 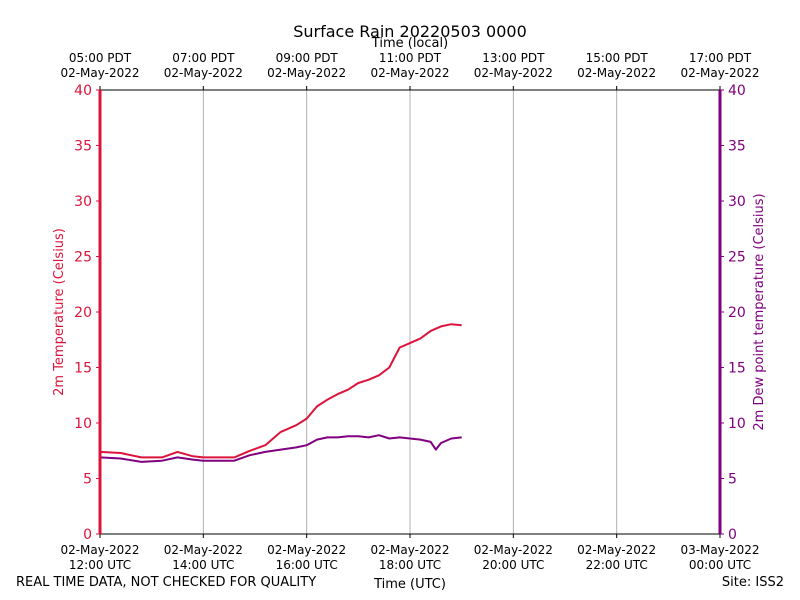 What do you see at coordinates (166, 582) in the screenshot?
I see `quality-disclaimer: REAL TIME DATA, NOT CHECKED FOR QUALITY` at bounding box center [166, 582].